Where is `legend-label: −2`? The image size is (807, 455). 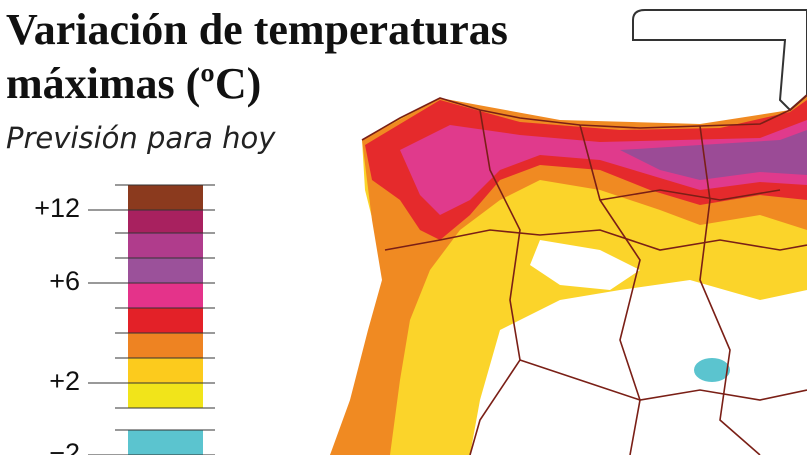 legend-label: −2 is located at coordinates (64, 446).